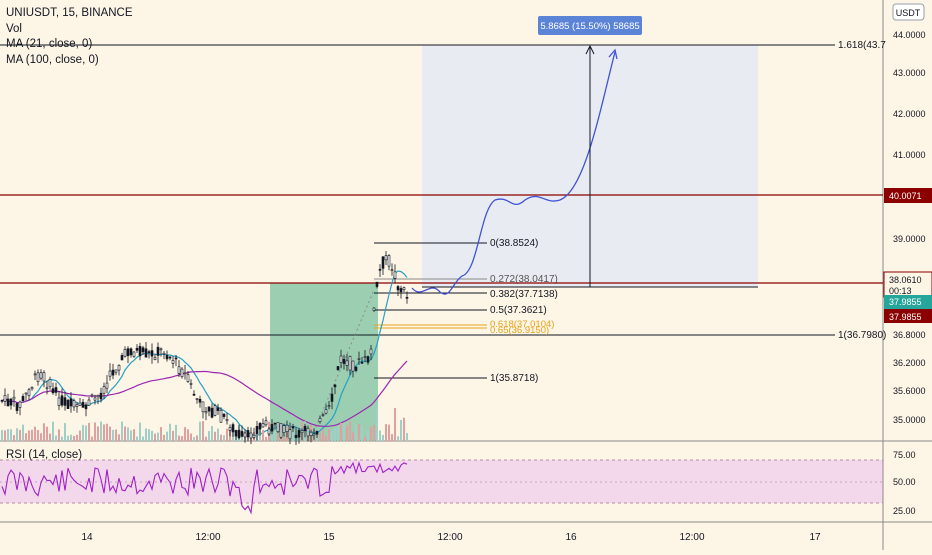 This screenshot has width=932, height=555. What do you see at coordinates (905, 317) in the screenshot?
I see `last-tag-text: 37.9855` at bounding box center [905, 317].